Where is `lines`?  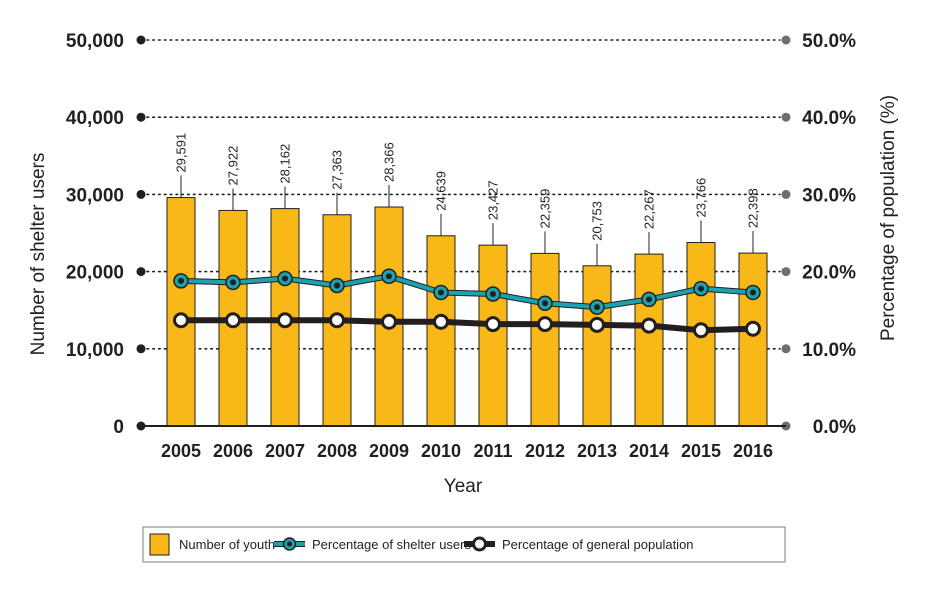 lines is located at coordinates (467, 303).